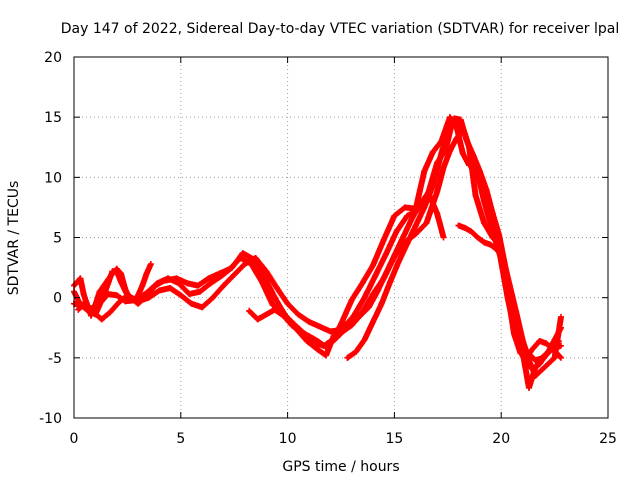 This screenshot has height=480, width=640. What do you see at coordinates (57, 299) in the screenshot?
I see `y-tick-label: 0` at bounding box center [57, 299].